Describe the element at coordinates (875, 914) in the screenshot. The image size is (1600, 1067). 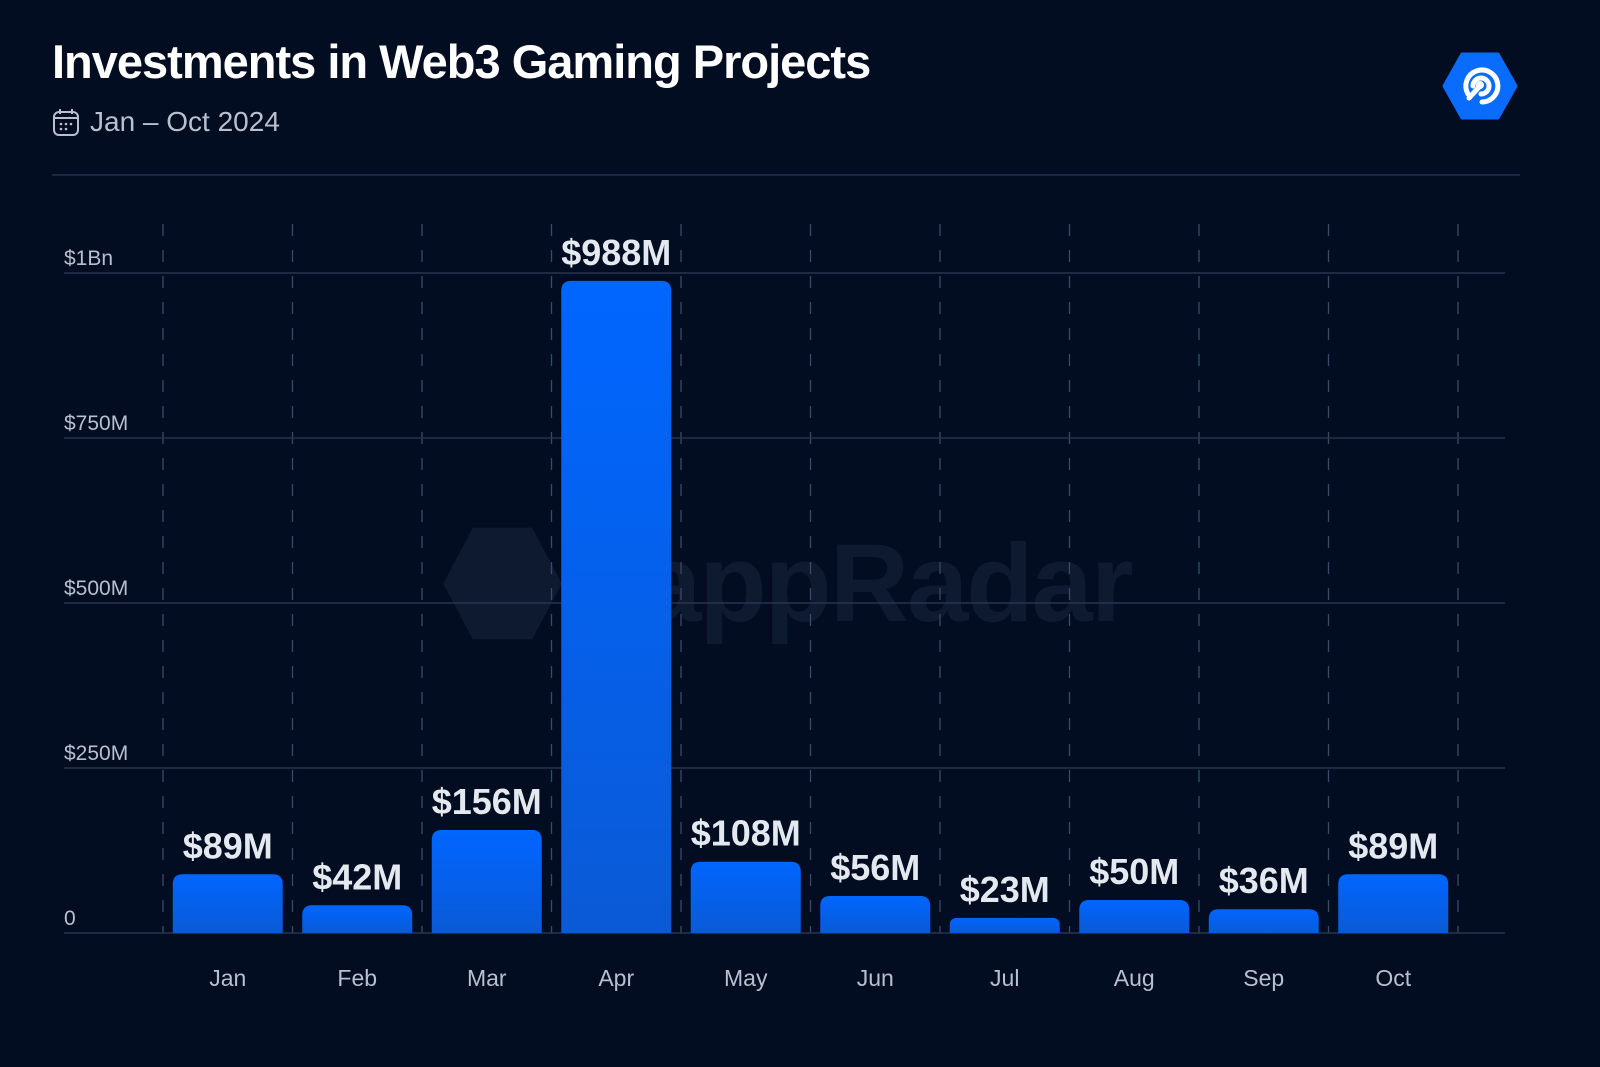
I see `bar-jun` at that location.